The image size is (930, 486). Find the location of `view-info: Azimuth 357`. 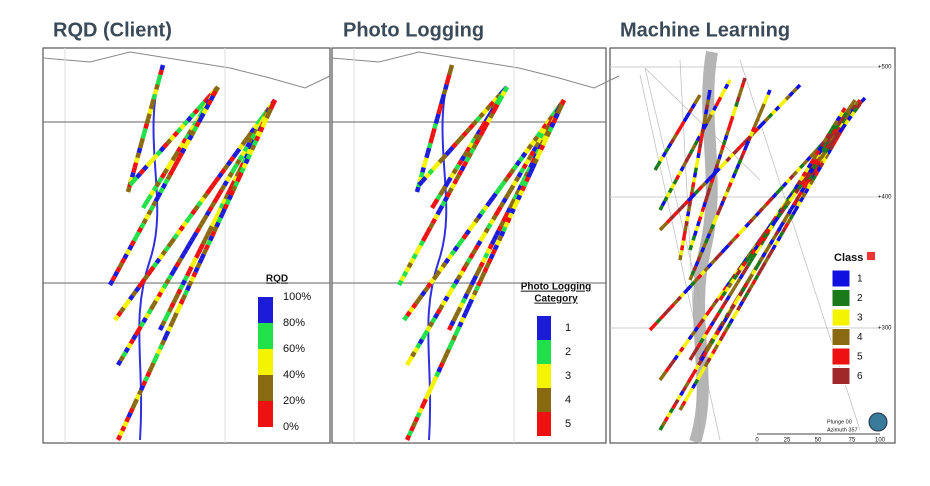

view-info: Azimuth 357 is located at coordinates (842, 430).